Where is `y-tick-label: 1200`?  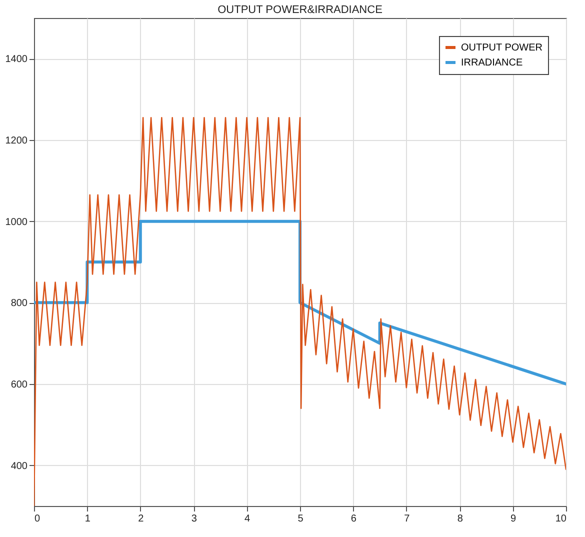 y-tick-label: 1200 is located at coordinates (16, 141).